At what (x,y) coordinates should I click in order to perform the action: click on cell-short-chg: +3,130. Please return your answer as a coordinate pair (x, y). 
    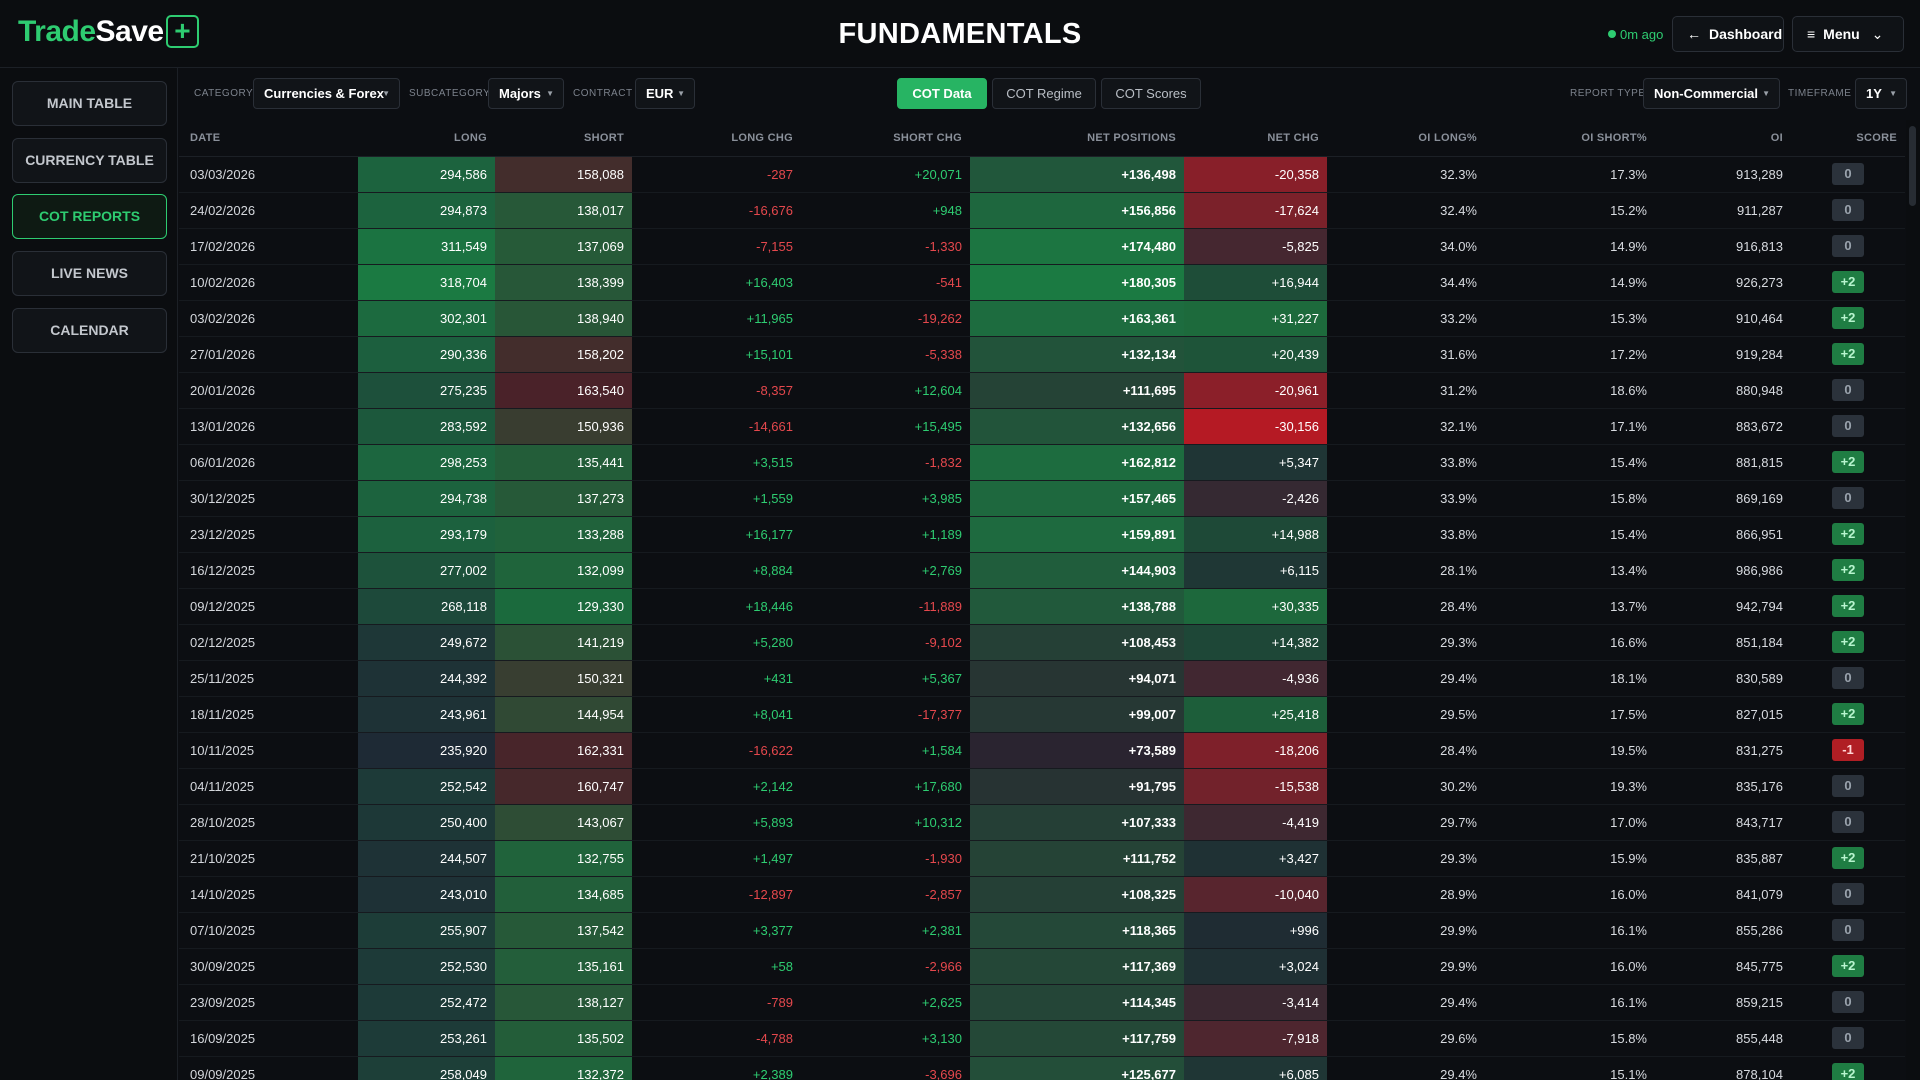
    Looking at the image, I should click on (885, 1038).